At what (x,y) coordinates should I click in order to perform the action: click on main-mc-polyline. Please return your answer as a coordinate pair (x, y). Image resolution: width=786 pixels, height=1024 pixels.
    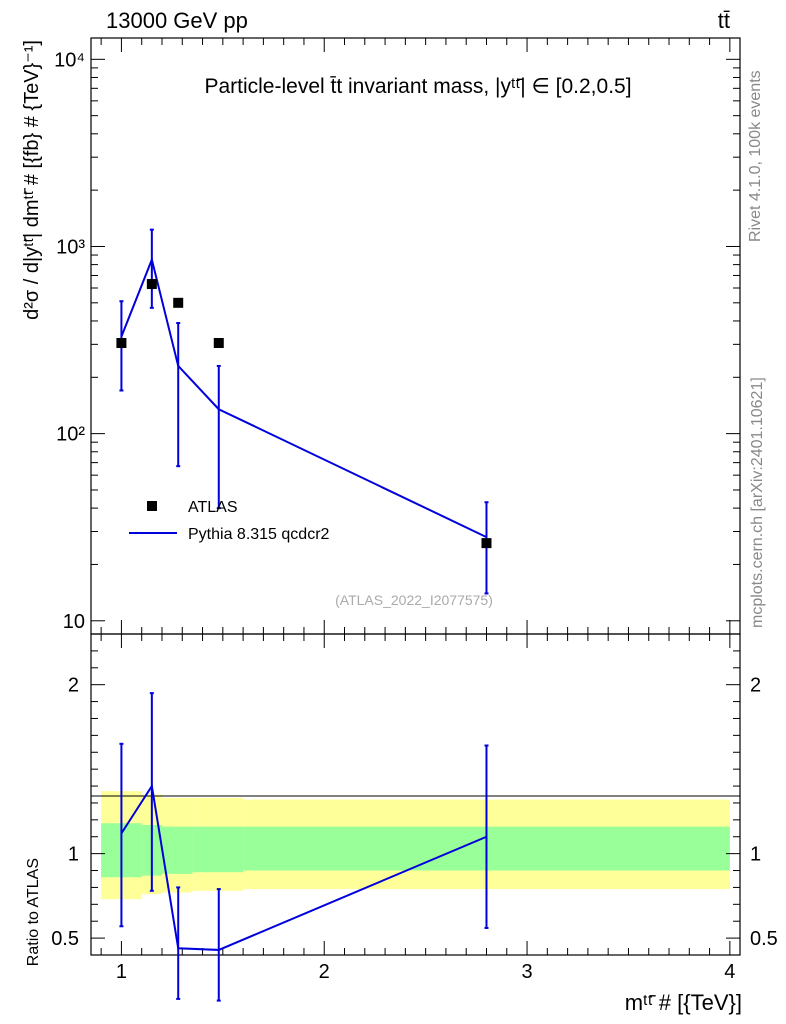
    Looking at the image, I should click on (303, 397).